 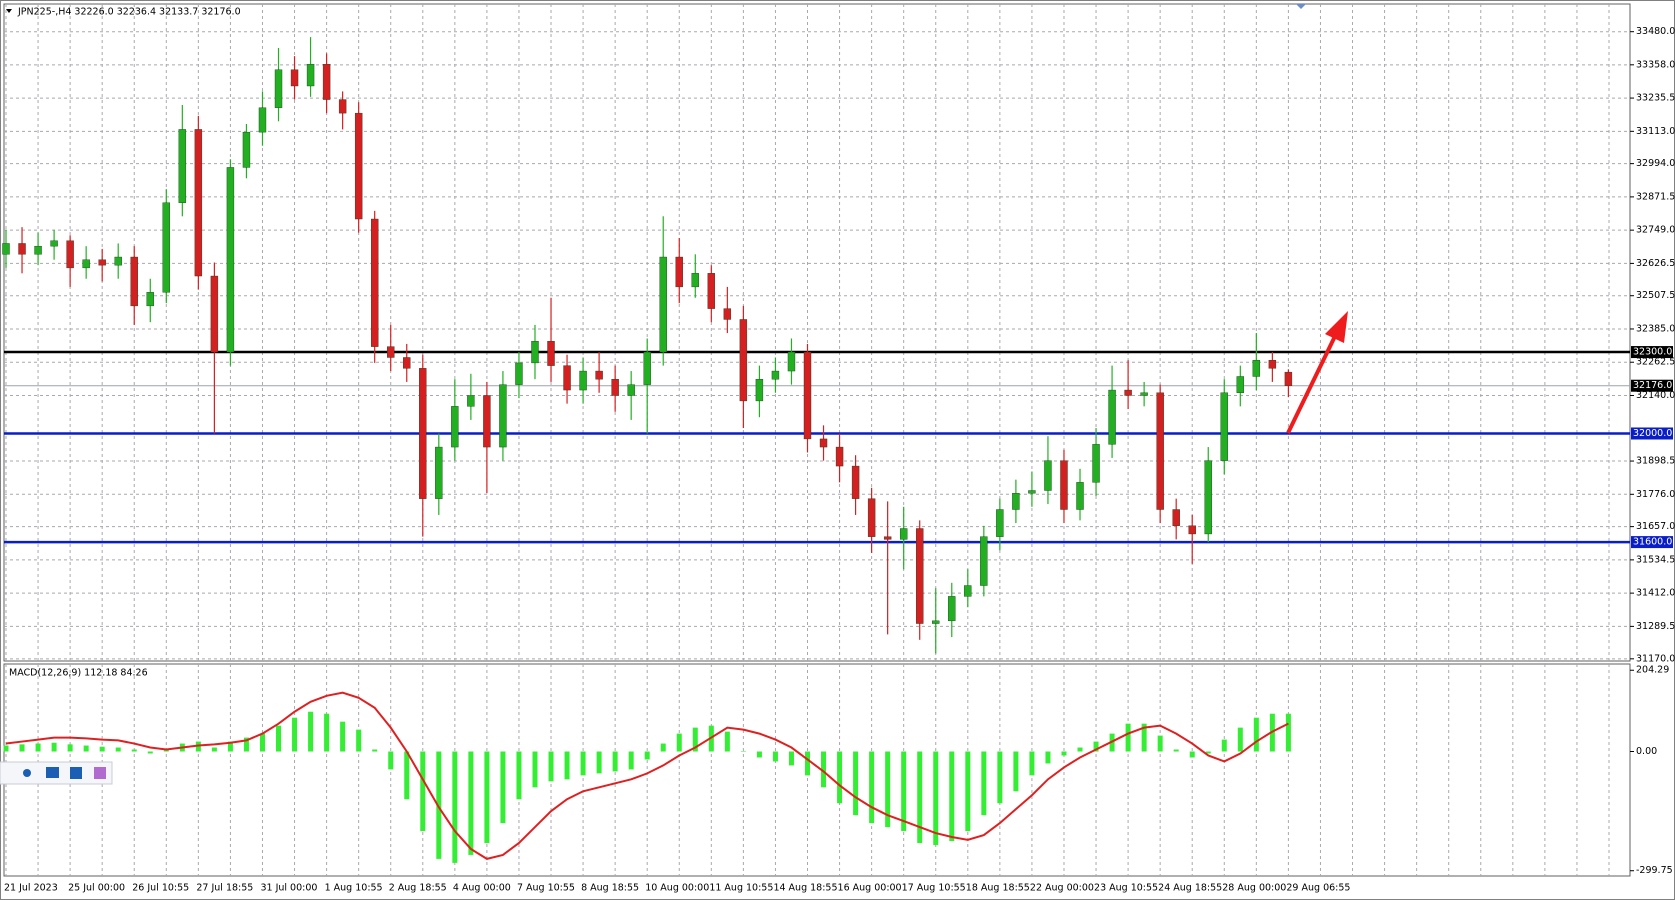 I want to click on level-label: 32176.0, so click(x=1652, y=385).